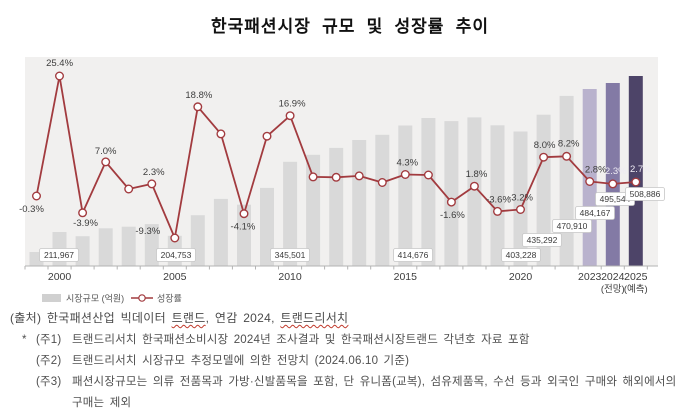 The width and height of the screenshot is (700, 420). I want to click on growth-label-2025: 2.7%, so click(641, 169).